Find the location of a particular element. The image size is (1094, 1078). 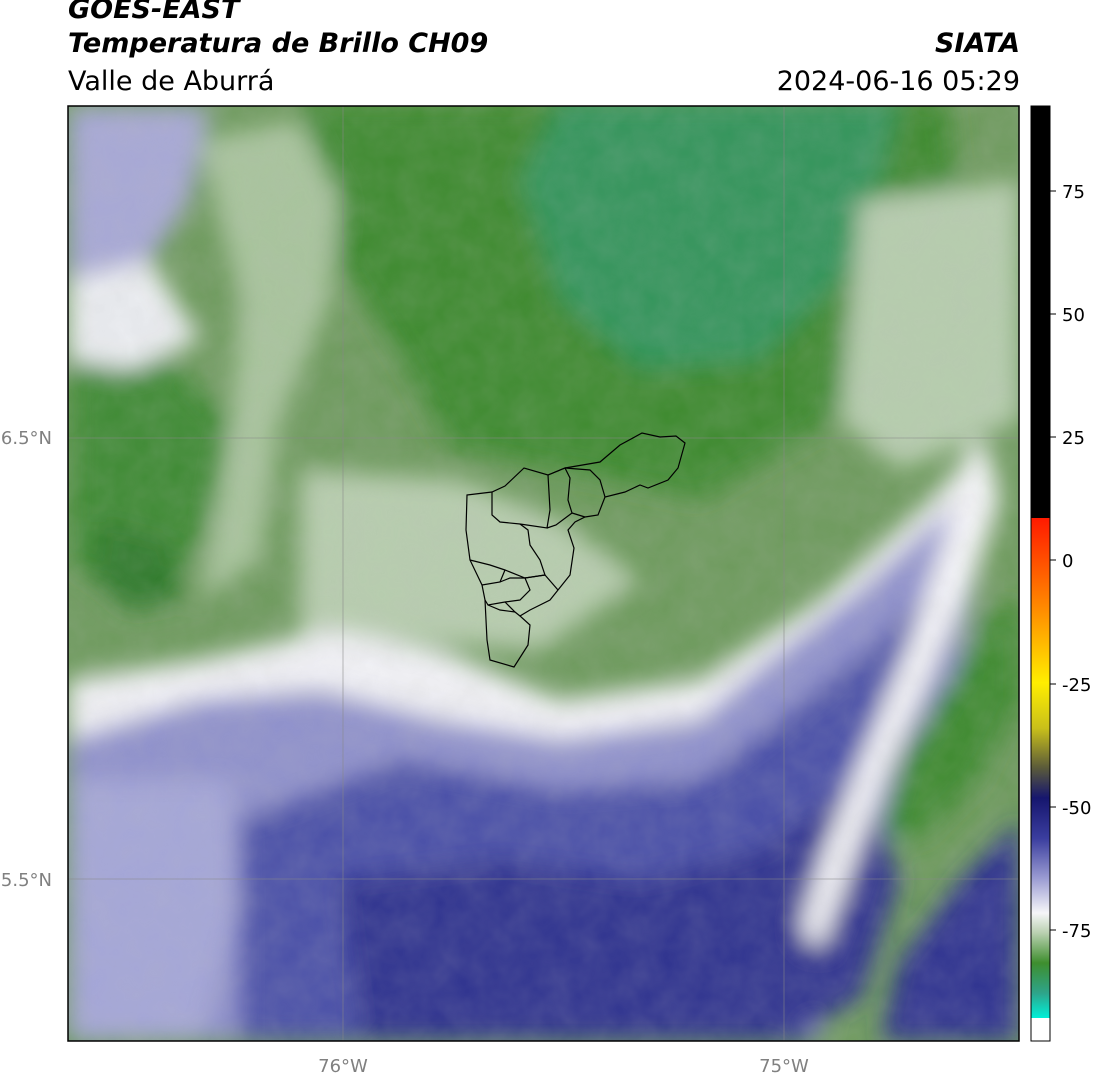

valle-aburra-municipal-boundaries is located at coordinates (575, 550).